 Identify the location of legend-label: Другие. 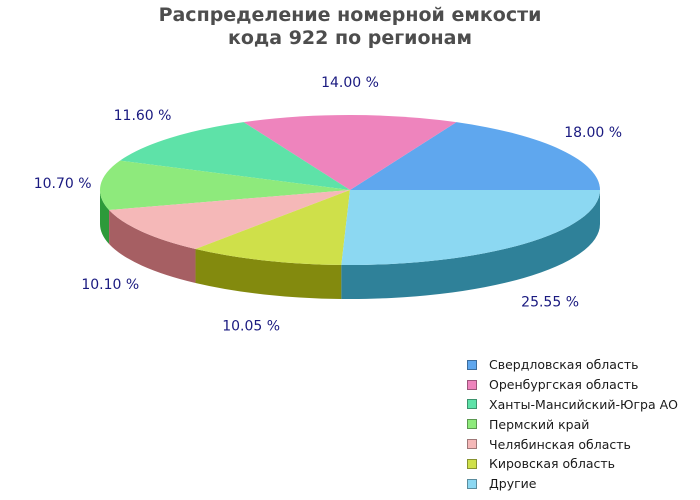
(513, 484).